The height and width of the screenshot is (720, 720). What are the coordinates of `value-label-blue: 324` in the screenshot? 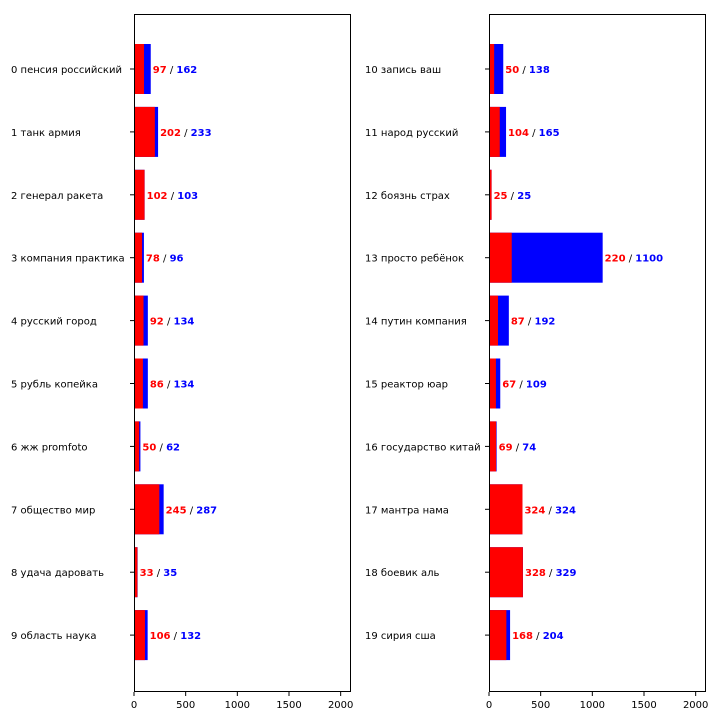 It's located at (565, 510).